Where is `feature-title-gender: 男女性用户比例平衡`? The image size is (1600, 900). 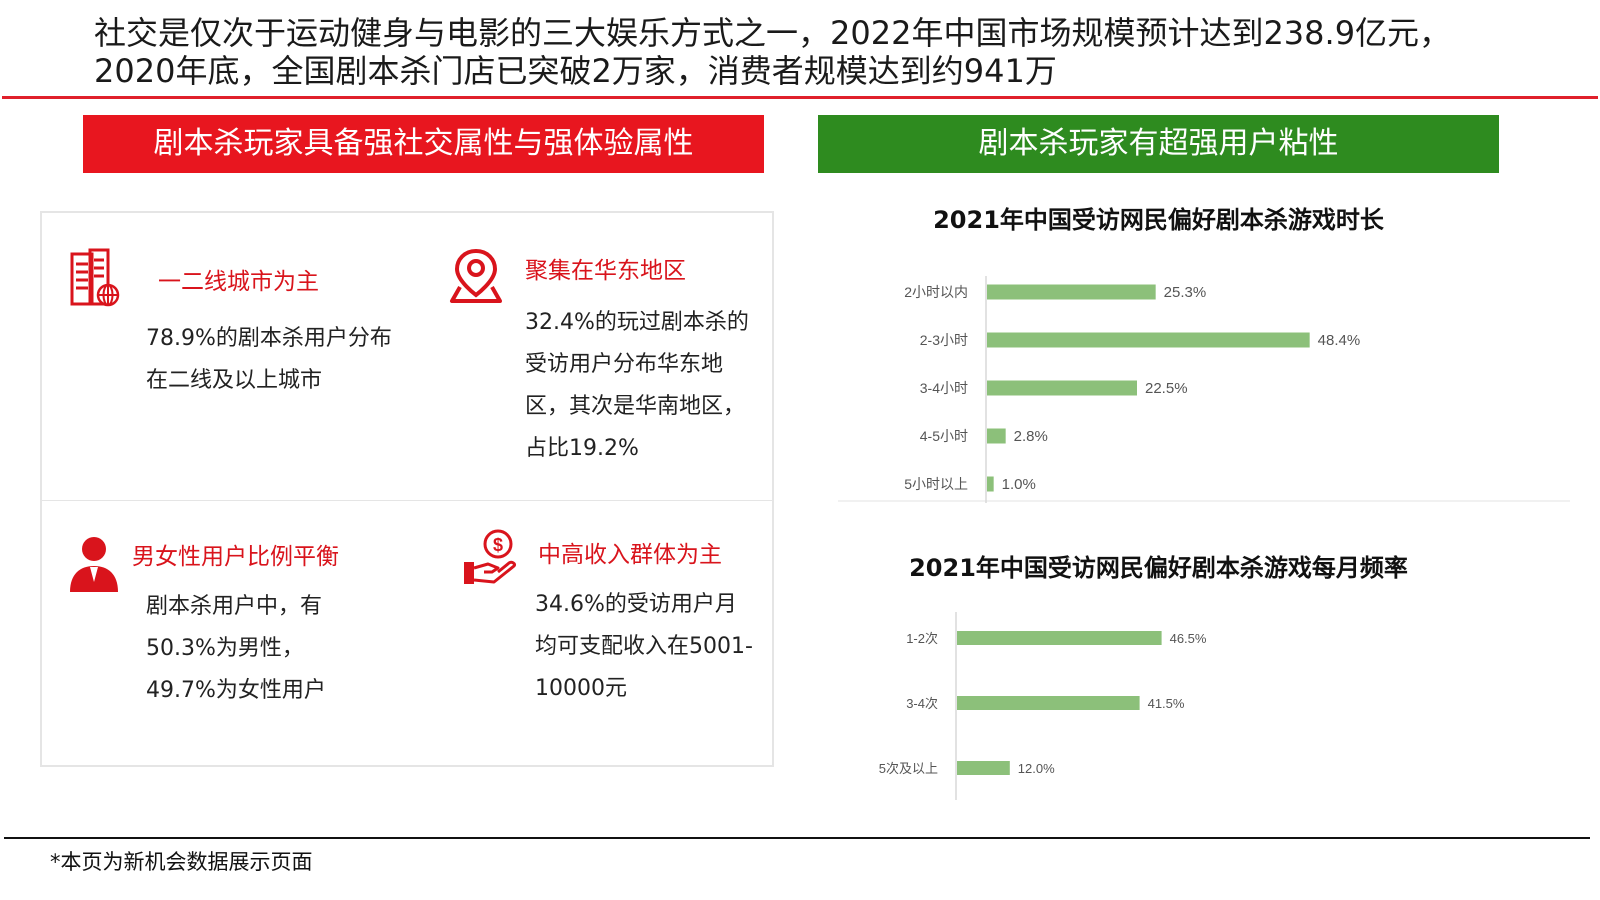 feature-title-gender: 男女性用户比例平衡 is located at coordinates (235, 557).